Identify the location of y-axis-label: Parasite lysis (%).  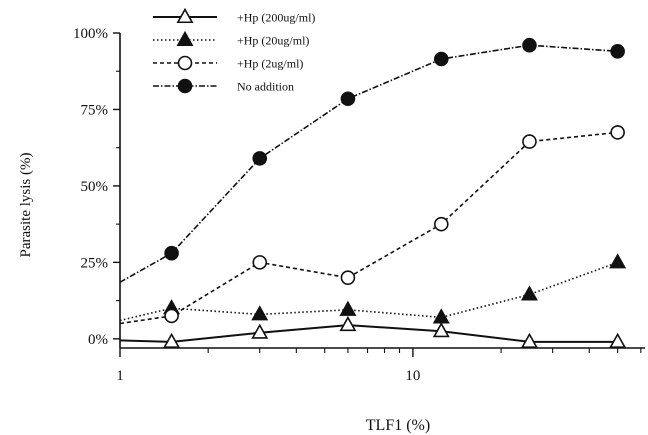
(26, 205).